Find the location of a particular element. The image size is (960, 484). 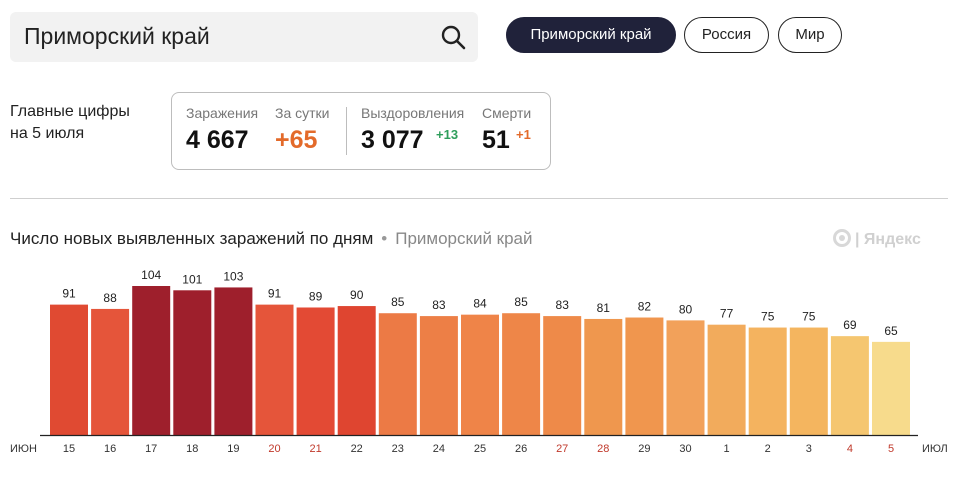

x-tick-label: 30 is located at coordinates (685, 449).